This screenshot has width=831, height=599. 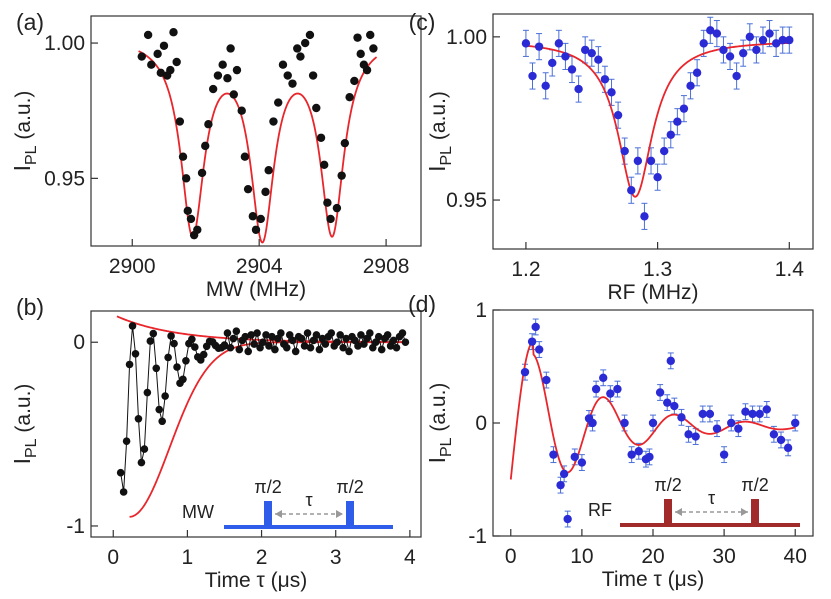 I want to click on y-tick-label: 1.00, so click(x=64, y=43).